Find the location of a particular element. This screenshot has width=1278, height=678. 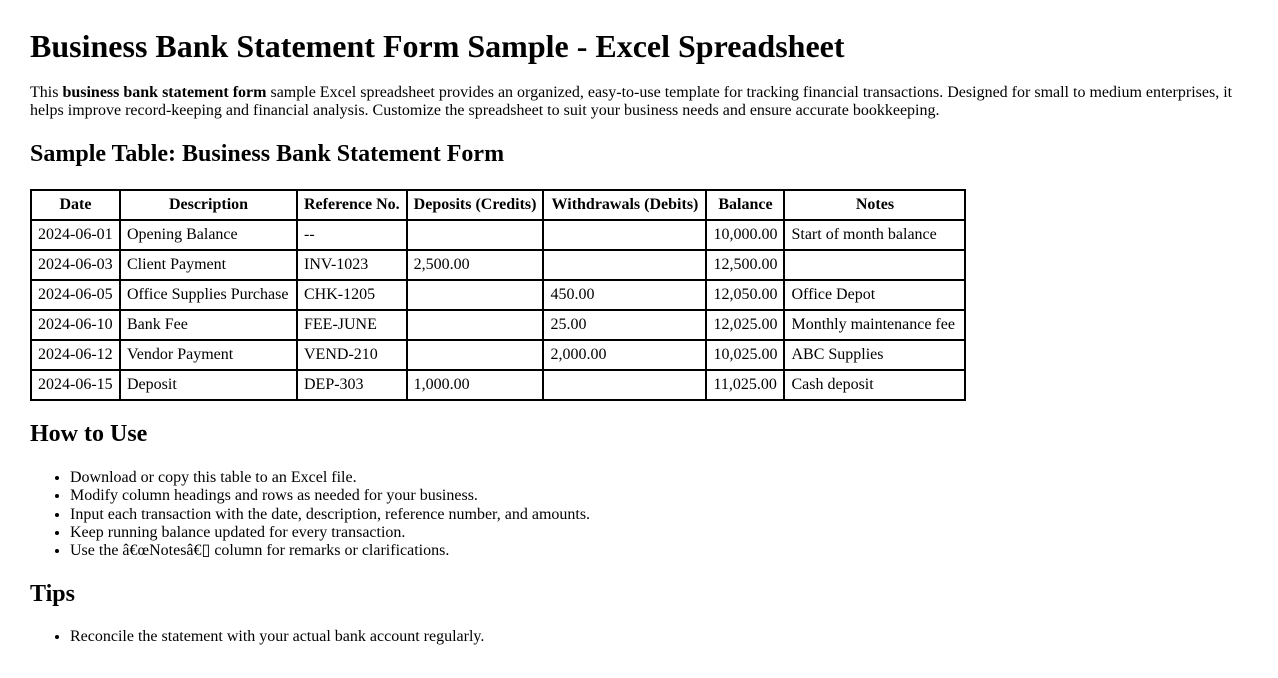

table-cell-date: 2024-06-15 is located at coordinates (75, 385).